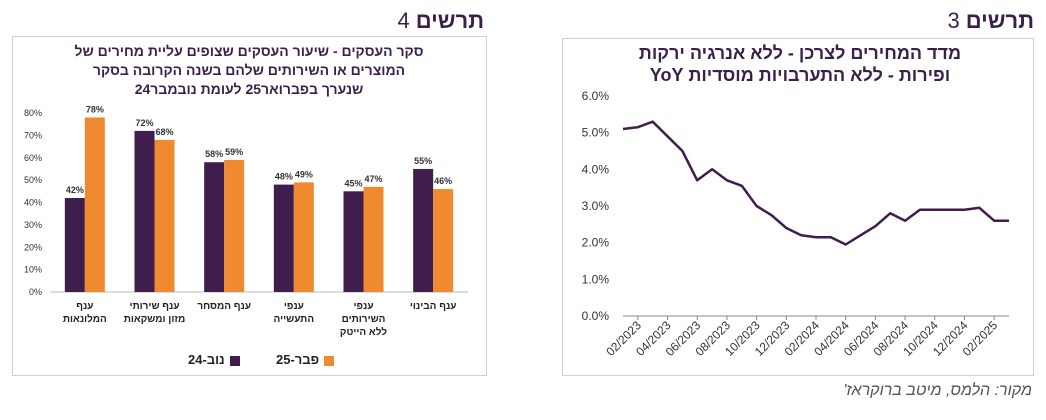  What do you see at coordinates (75, 190) in the screenshot?
I see `bar-data-label: 42%` at bounding box center [75, 190].